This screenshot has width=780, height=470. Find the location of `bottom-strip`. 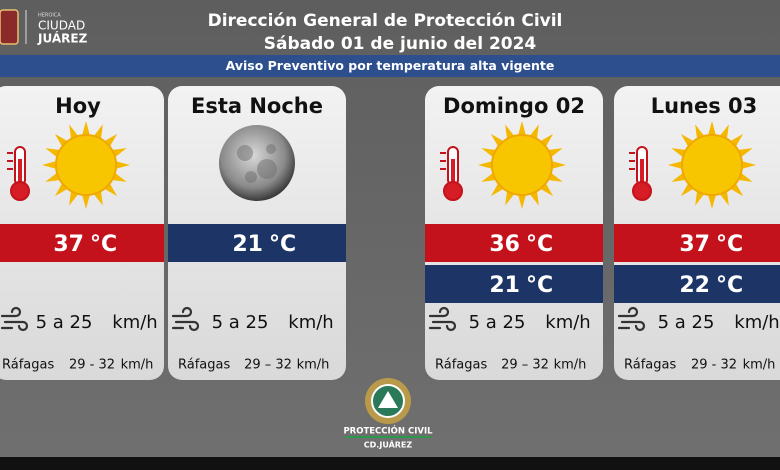

bottom-strip is located at coordinates (390, 463).